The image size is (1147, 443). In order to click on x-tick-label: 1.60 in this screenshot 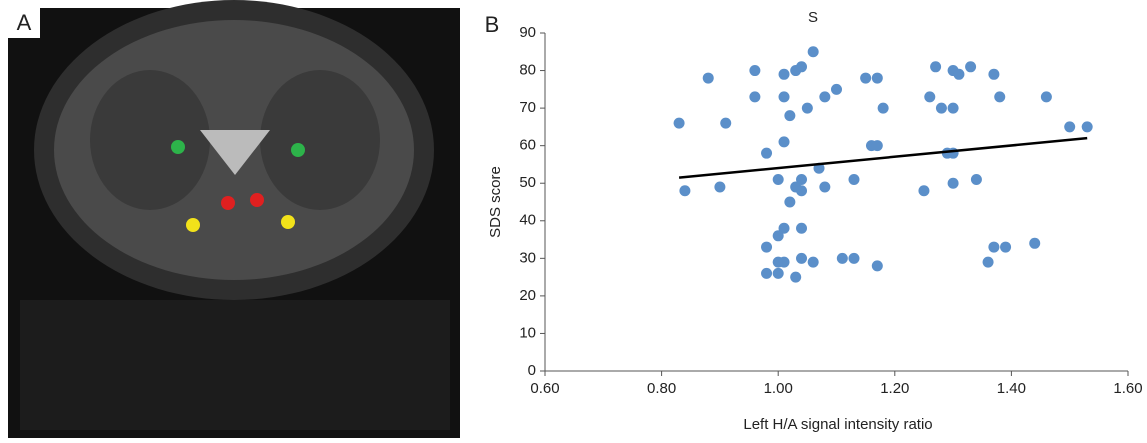, I will do `click(1127, 388)`.